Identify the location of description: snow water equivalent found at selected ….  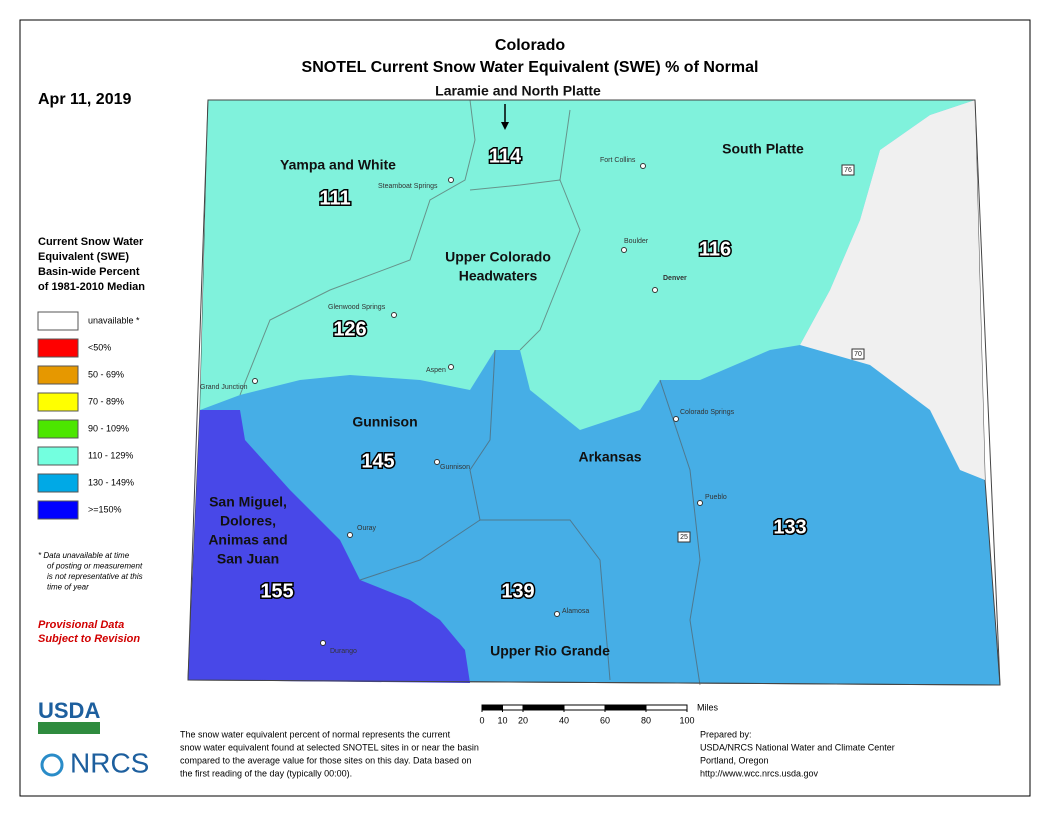
(329, 747).